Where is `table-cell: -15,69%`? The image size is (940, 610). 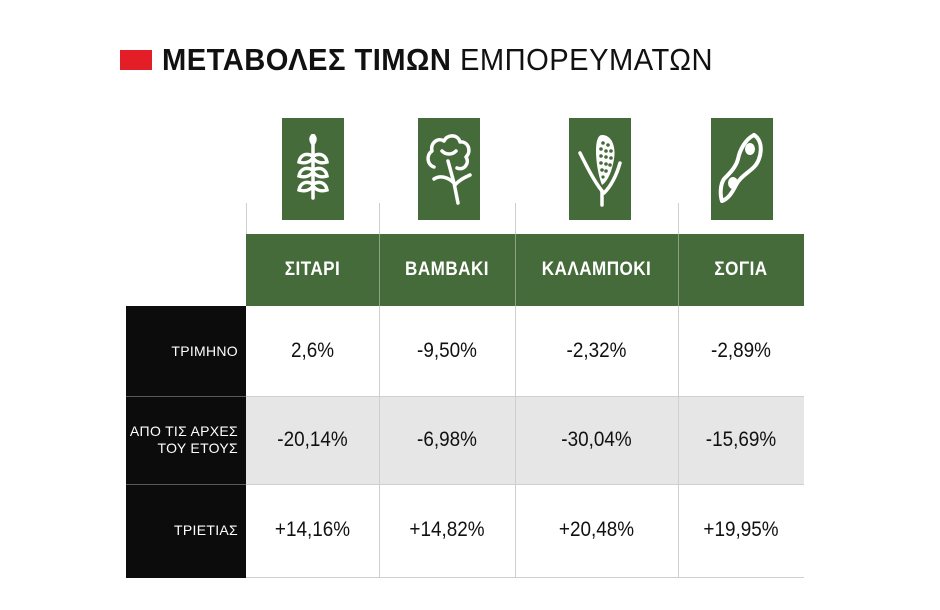
table-cell: -15,69% is located at coordinates (741, 439).